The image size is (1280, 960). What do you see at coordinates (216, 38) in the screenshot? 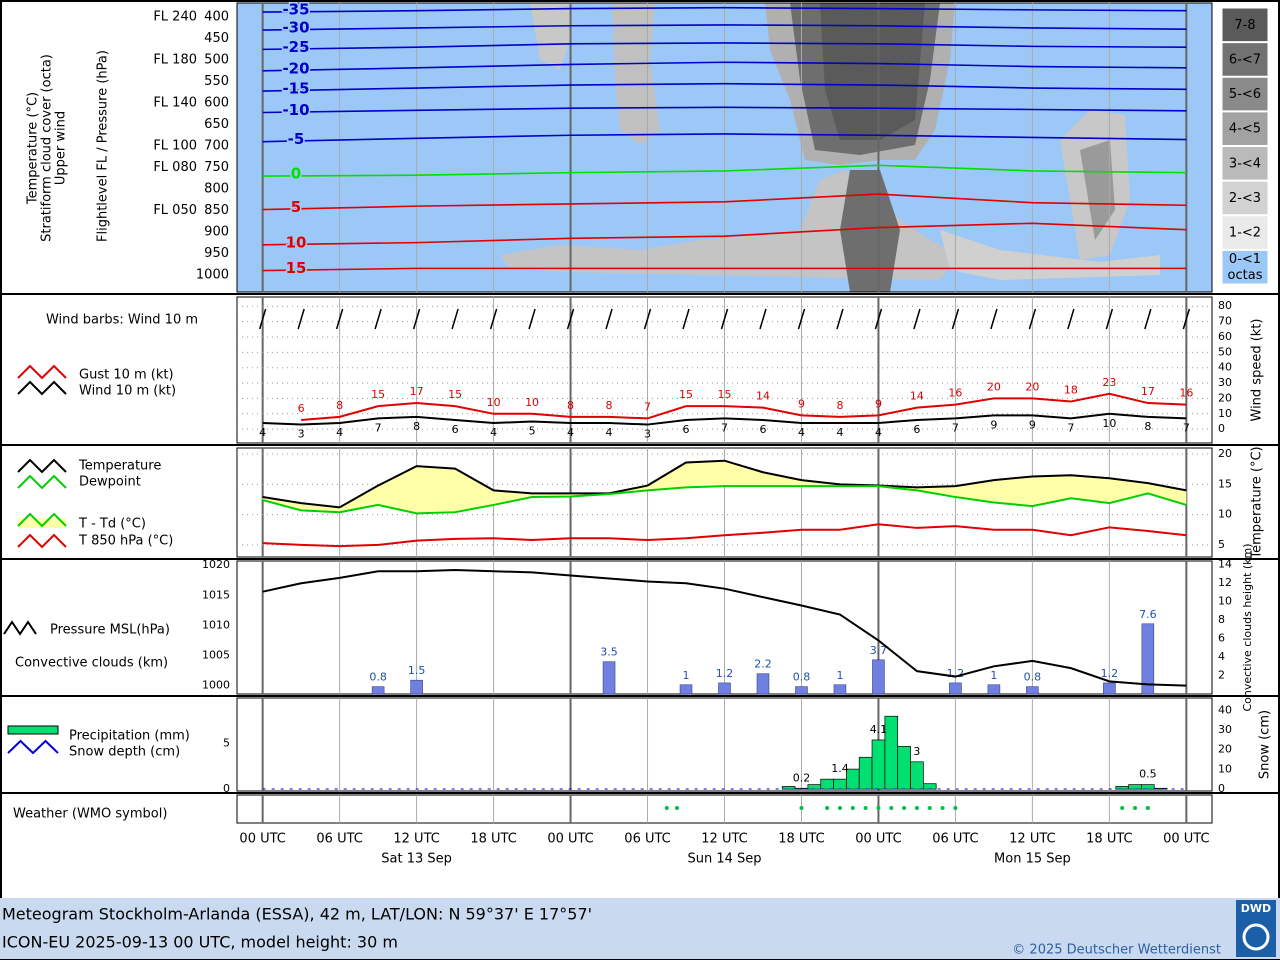
I see `y-tick-label: 450` at bounding box center [216, 38].